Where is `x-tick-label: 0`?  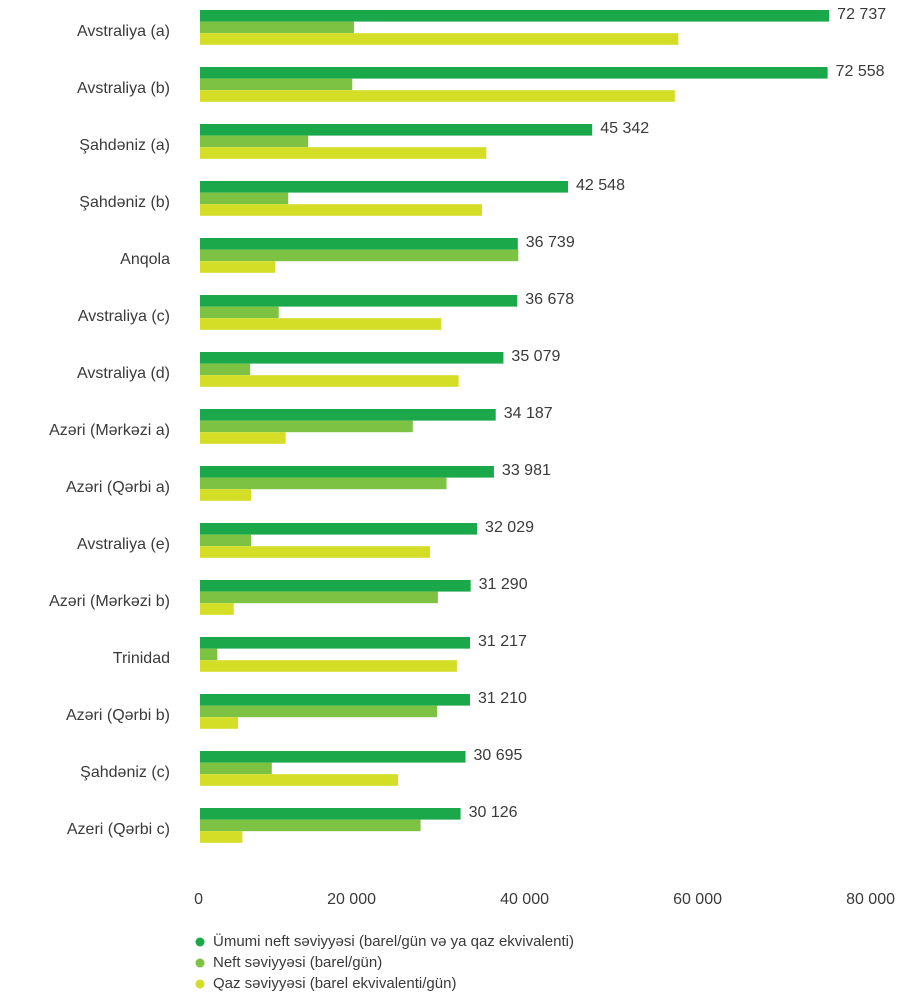 x-tick-label: 0 is located at coordinates (198, 899).